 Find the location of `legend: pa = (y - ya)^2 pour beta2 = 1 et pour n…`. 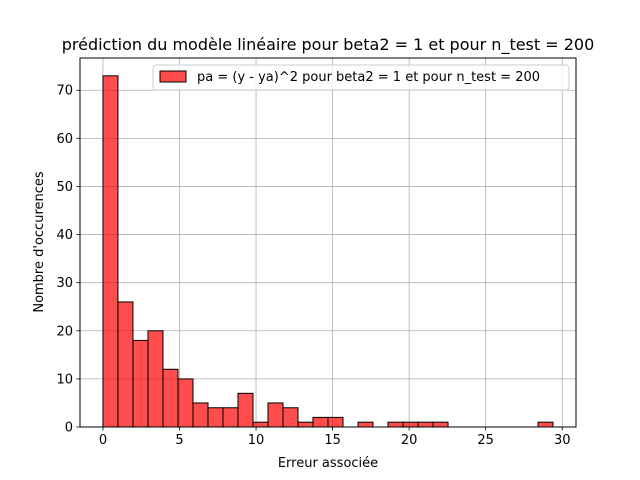

legend: pa = (y - ya)^2 pour beta2 = 1 et pour n… is located at coordinates (361, 77).